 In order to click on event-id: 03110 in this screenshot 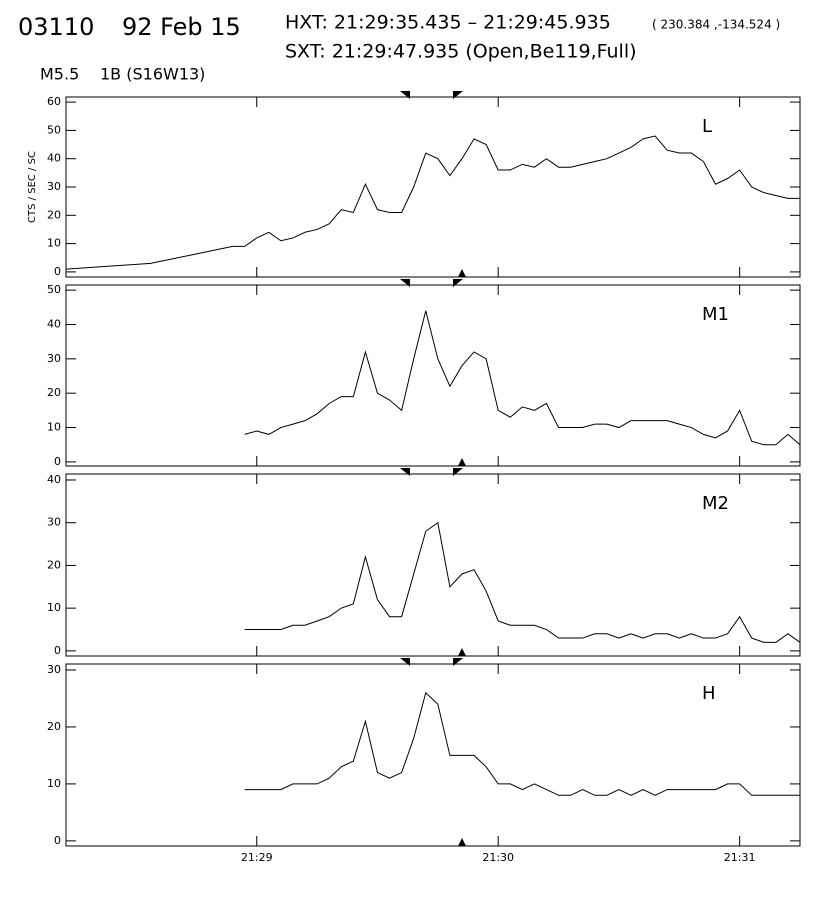, I will do `click(56, 27)`.